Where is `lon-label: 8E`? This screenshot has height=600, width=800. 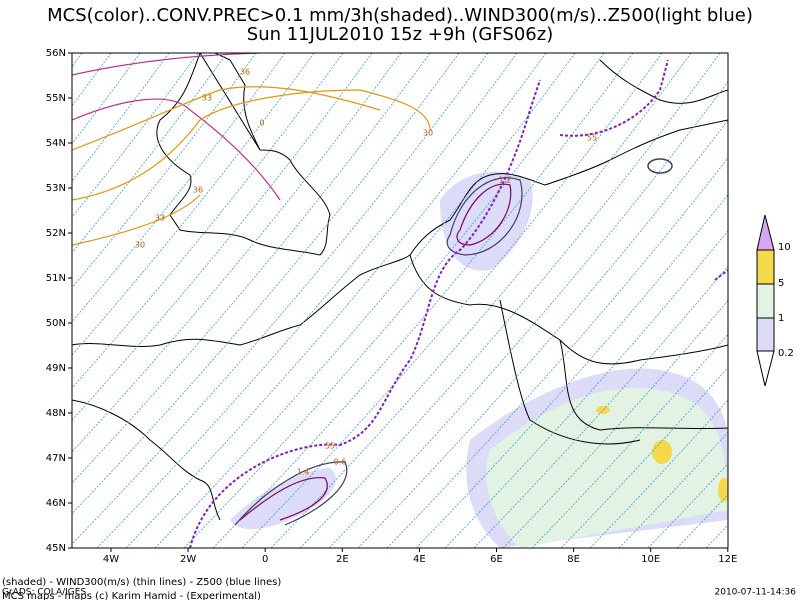 lon-label: 8E is located at coordinates (573, 559).